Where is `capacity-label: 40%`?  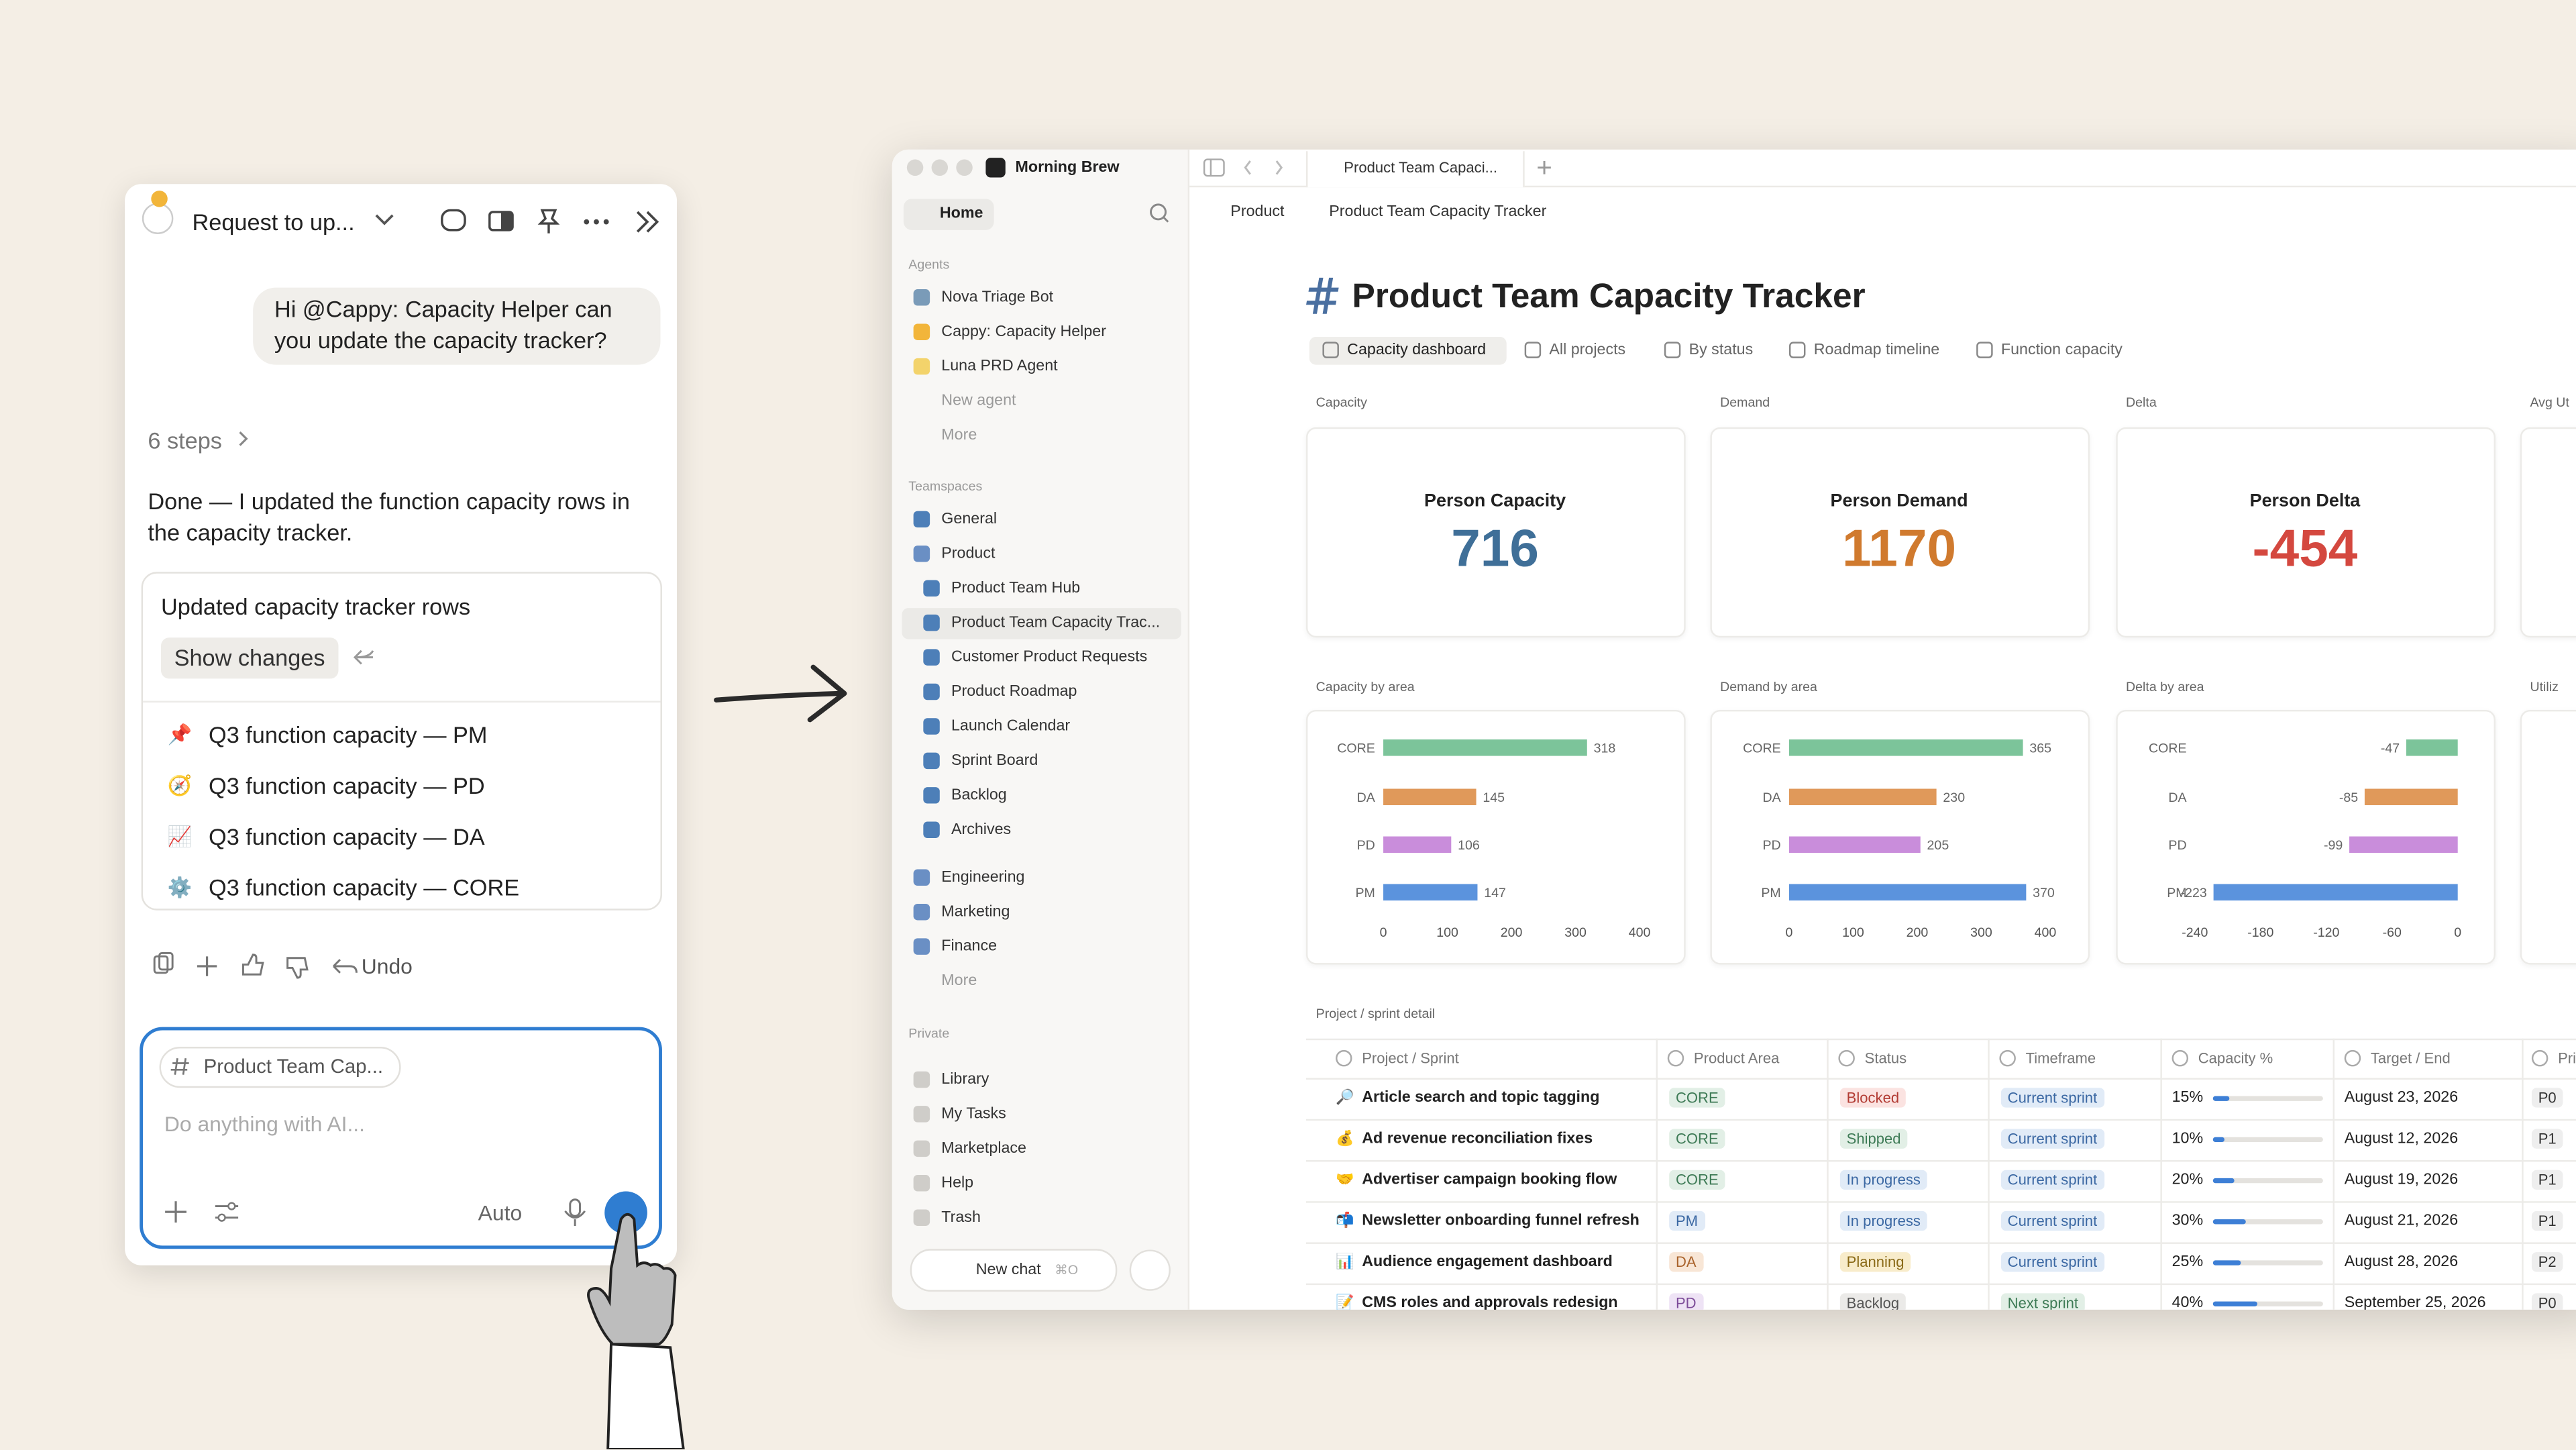 capacity-label: 40% is located at coordinates (2187, 1302).